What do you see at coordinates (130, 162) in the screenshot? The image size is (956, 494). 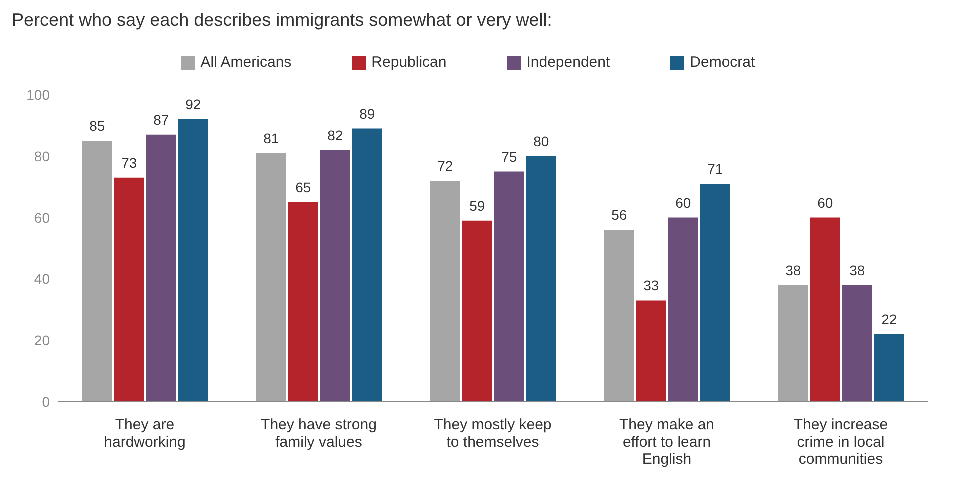 I see `data-label: 73` at bounding box center [130, 162].